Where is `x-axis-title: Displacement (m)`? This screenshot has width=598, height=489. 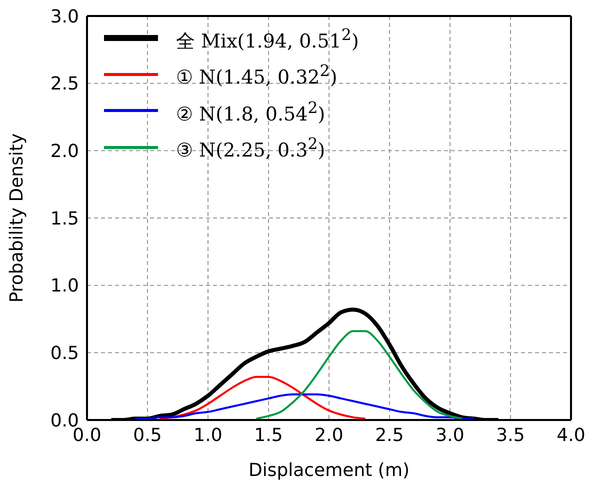
x-axis-title: Displacement (m) is located at coordinates (329, 470).